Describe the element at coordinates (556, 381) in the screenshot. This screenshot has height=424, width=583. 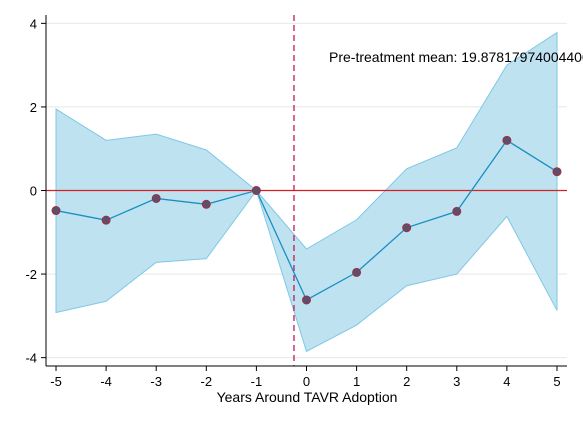
I see `x-tick-label: 5` at that location.